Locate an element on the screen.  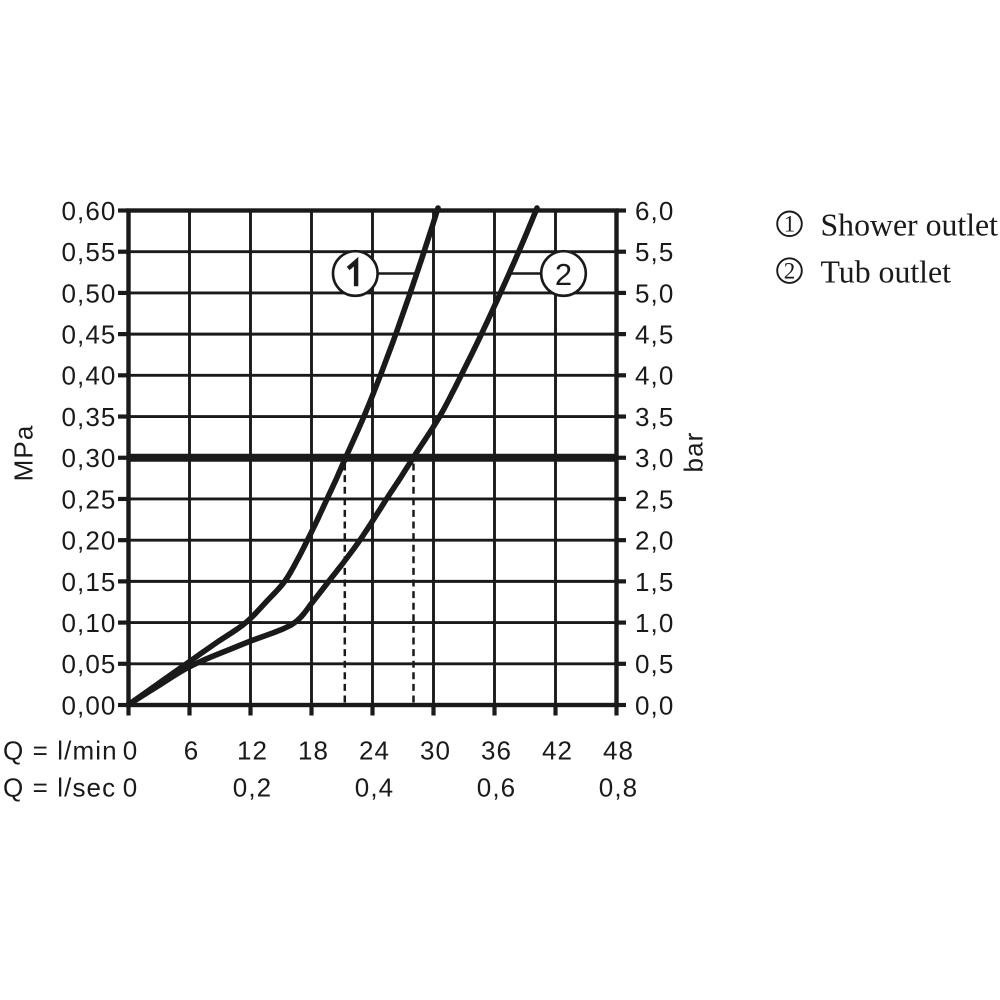
svg-text: bar is located at coordinates (694, 452).